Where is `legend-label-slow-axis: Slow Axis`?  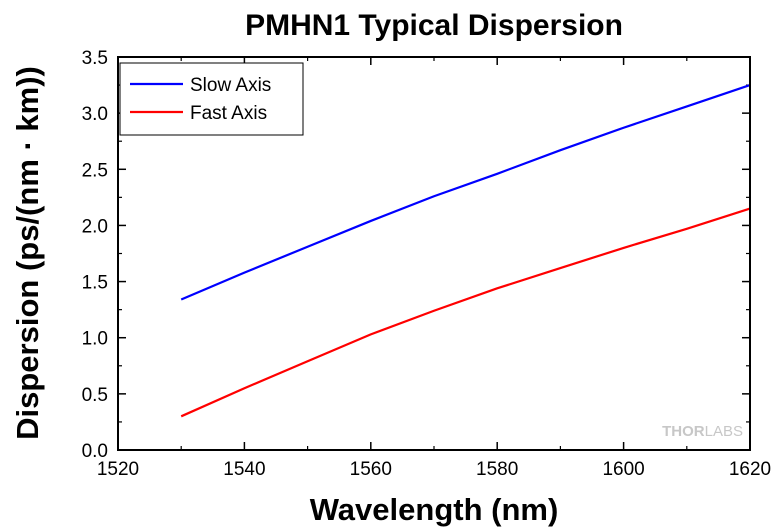 legend-label-slow-axis: Slow Axis is located at coordinates (230, 85).